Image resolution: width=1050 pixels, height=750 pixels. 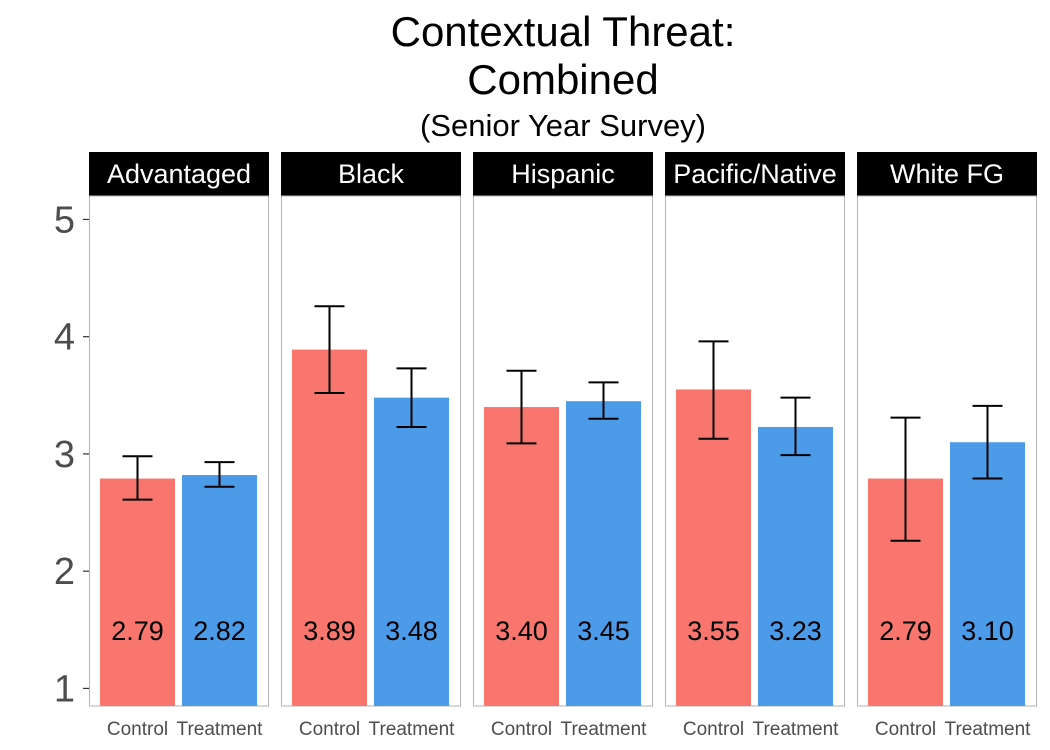 I want to click on chart-title-line-2: Combined, so click(x=562, y=79).